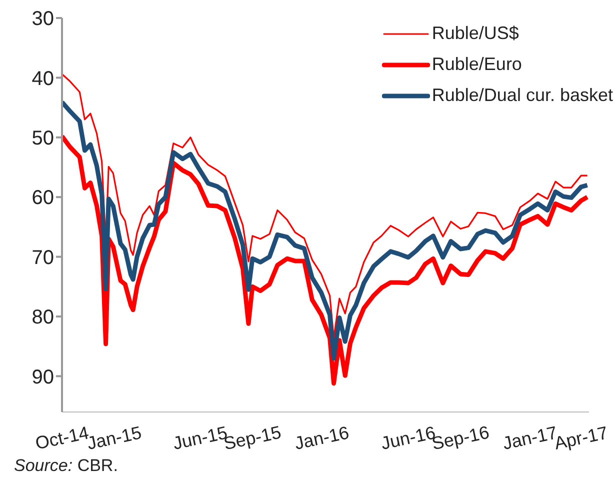 This screenshot has width=615, height=487. Describe the element at coordinates (43, 19) in the screenshot. I see `y-tick-label: 30` at that location.